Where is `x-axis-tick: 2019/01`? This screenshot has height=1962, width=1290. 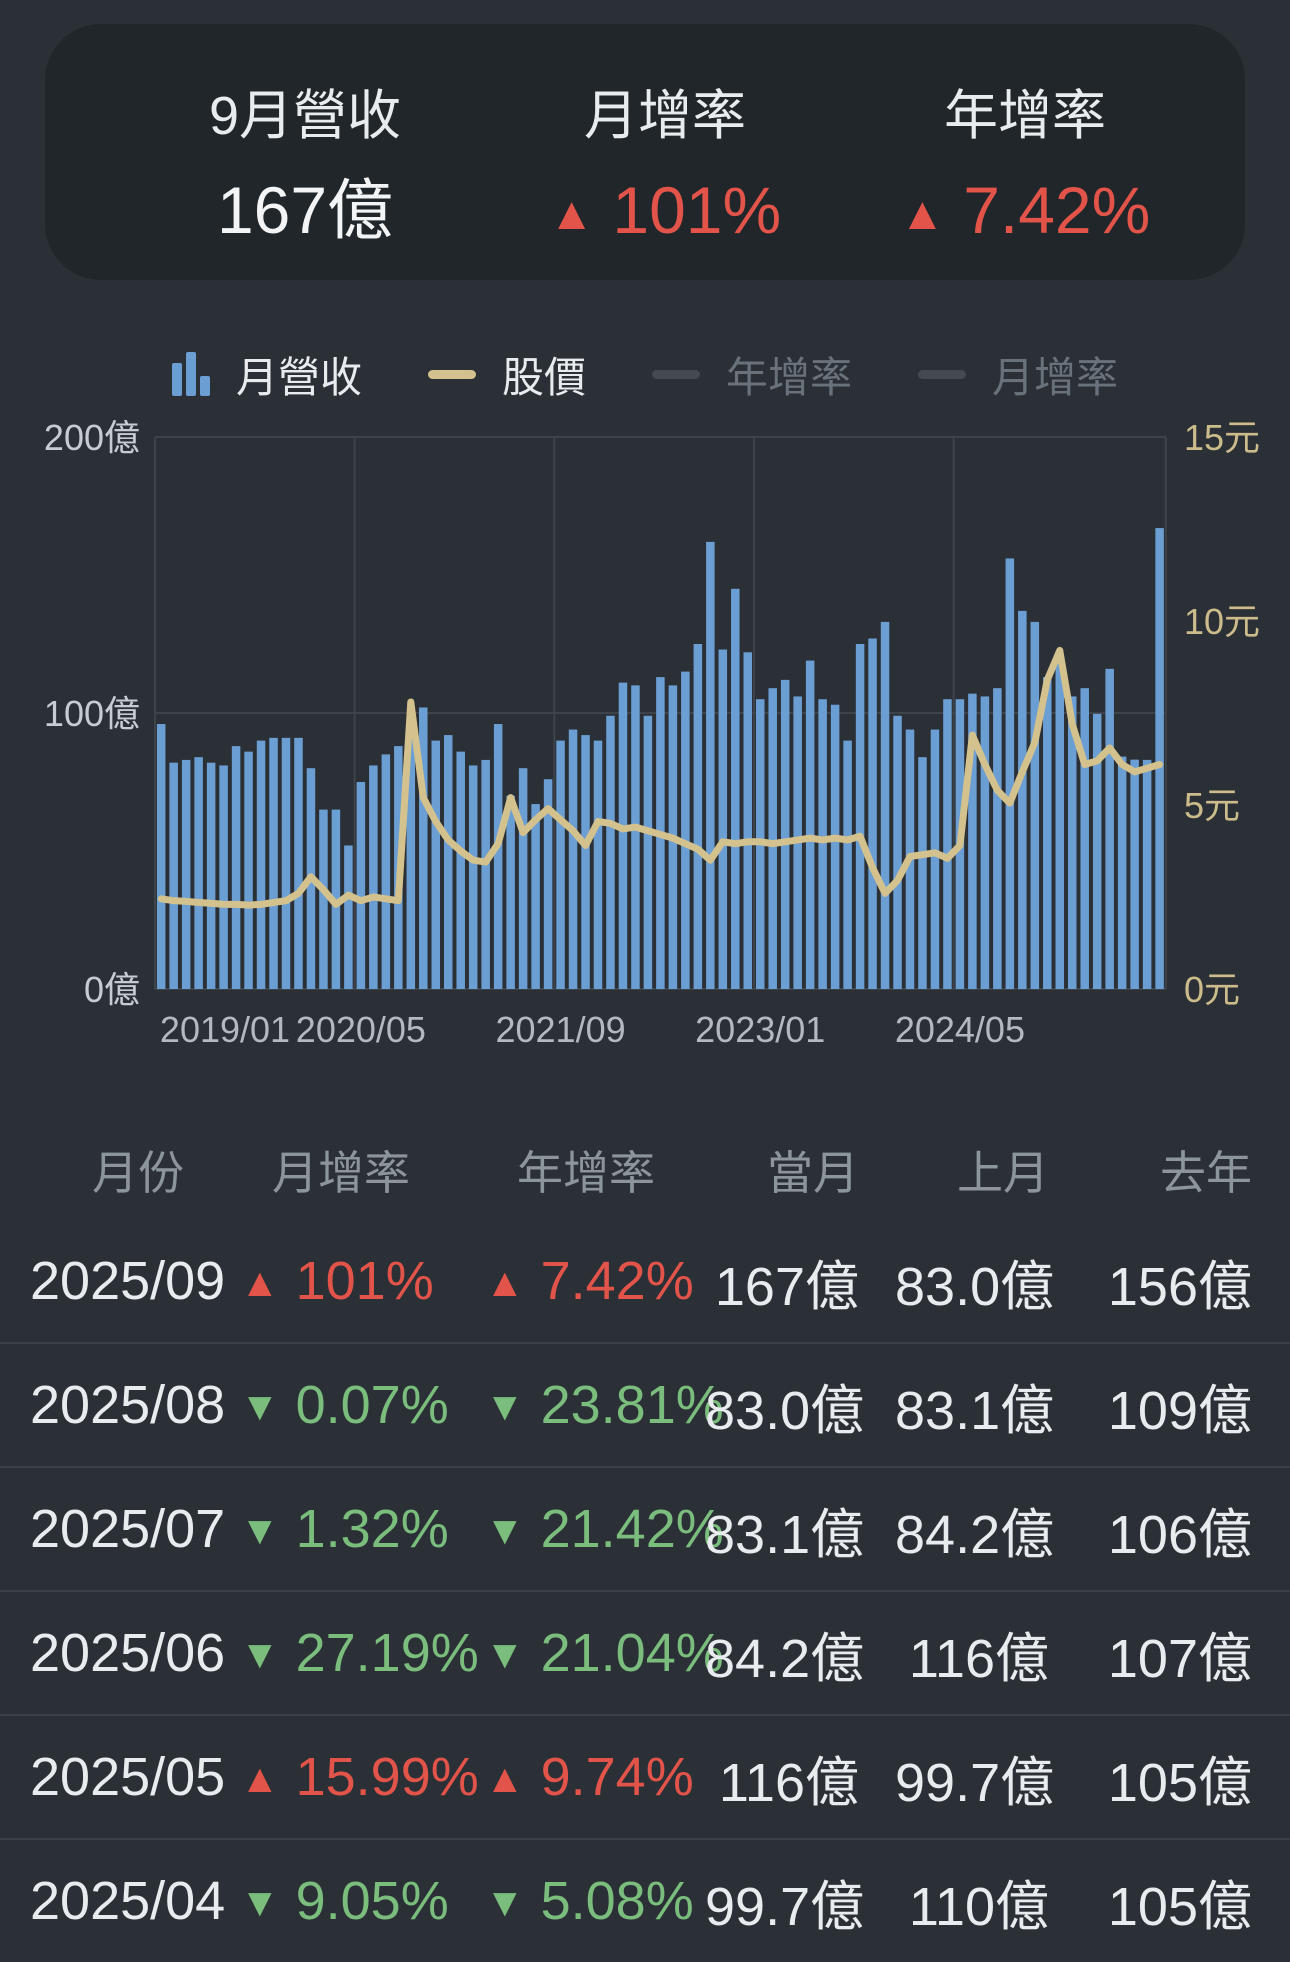 x-axis-tick: 2019/01 is located at coordinates (225, 1029).